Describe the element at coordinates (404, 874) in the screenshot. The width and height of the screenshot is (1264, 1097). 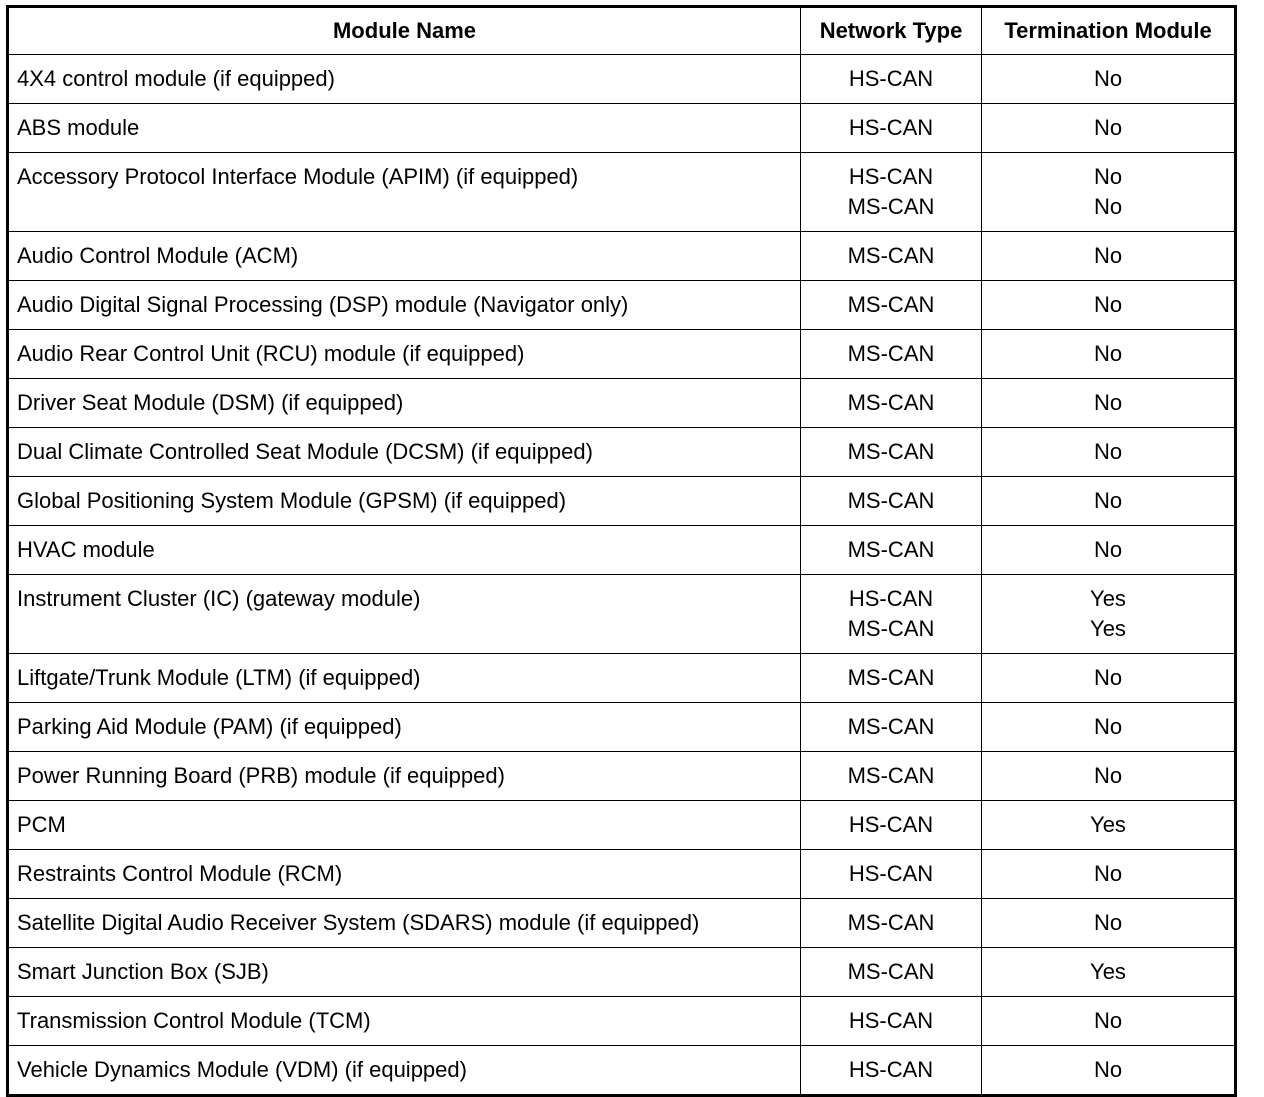
I see `module-name-cell: Restraints Control Module (RCM)` at that location.